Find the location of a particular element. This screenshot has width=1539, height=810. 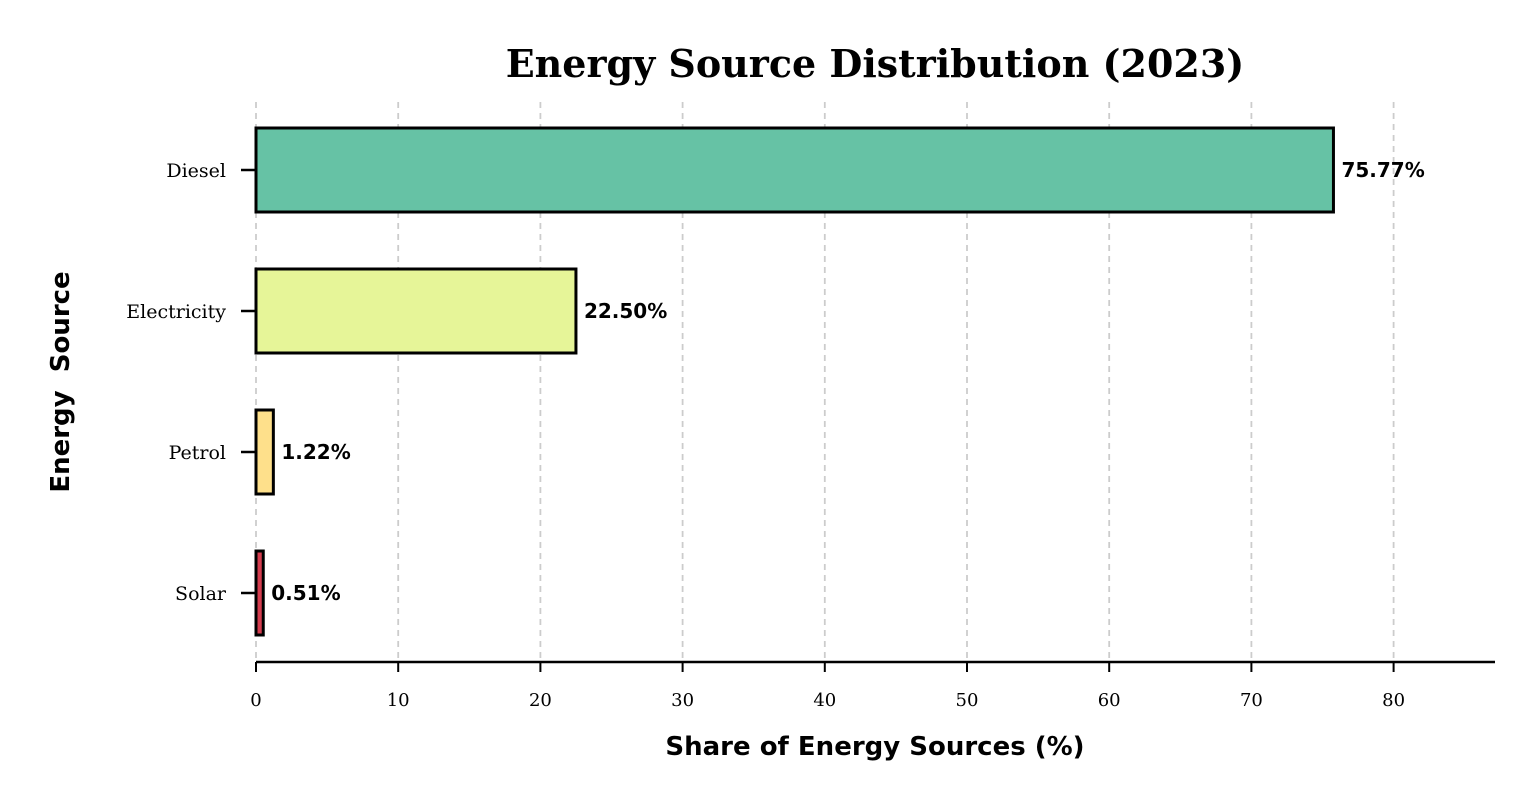

bar-diesel is located at coordinates (794, 170).